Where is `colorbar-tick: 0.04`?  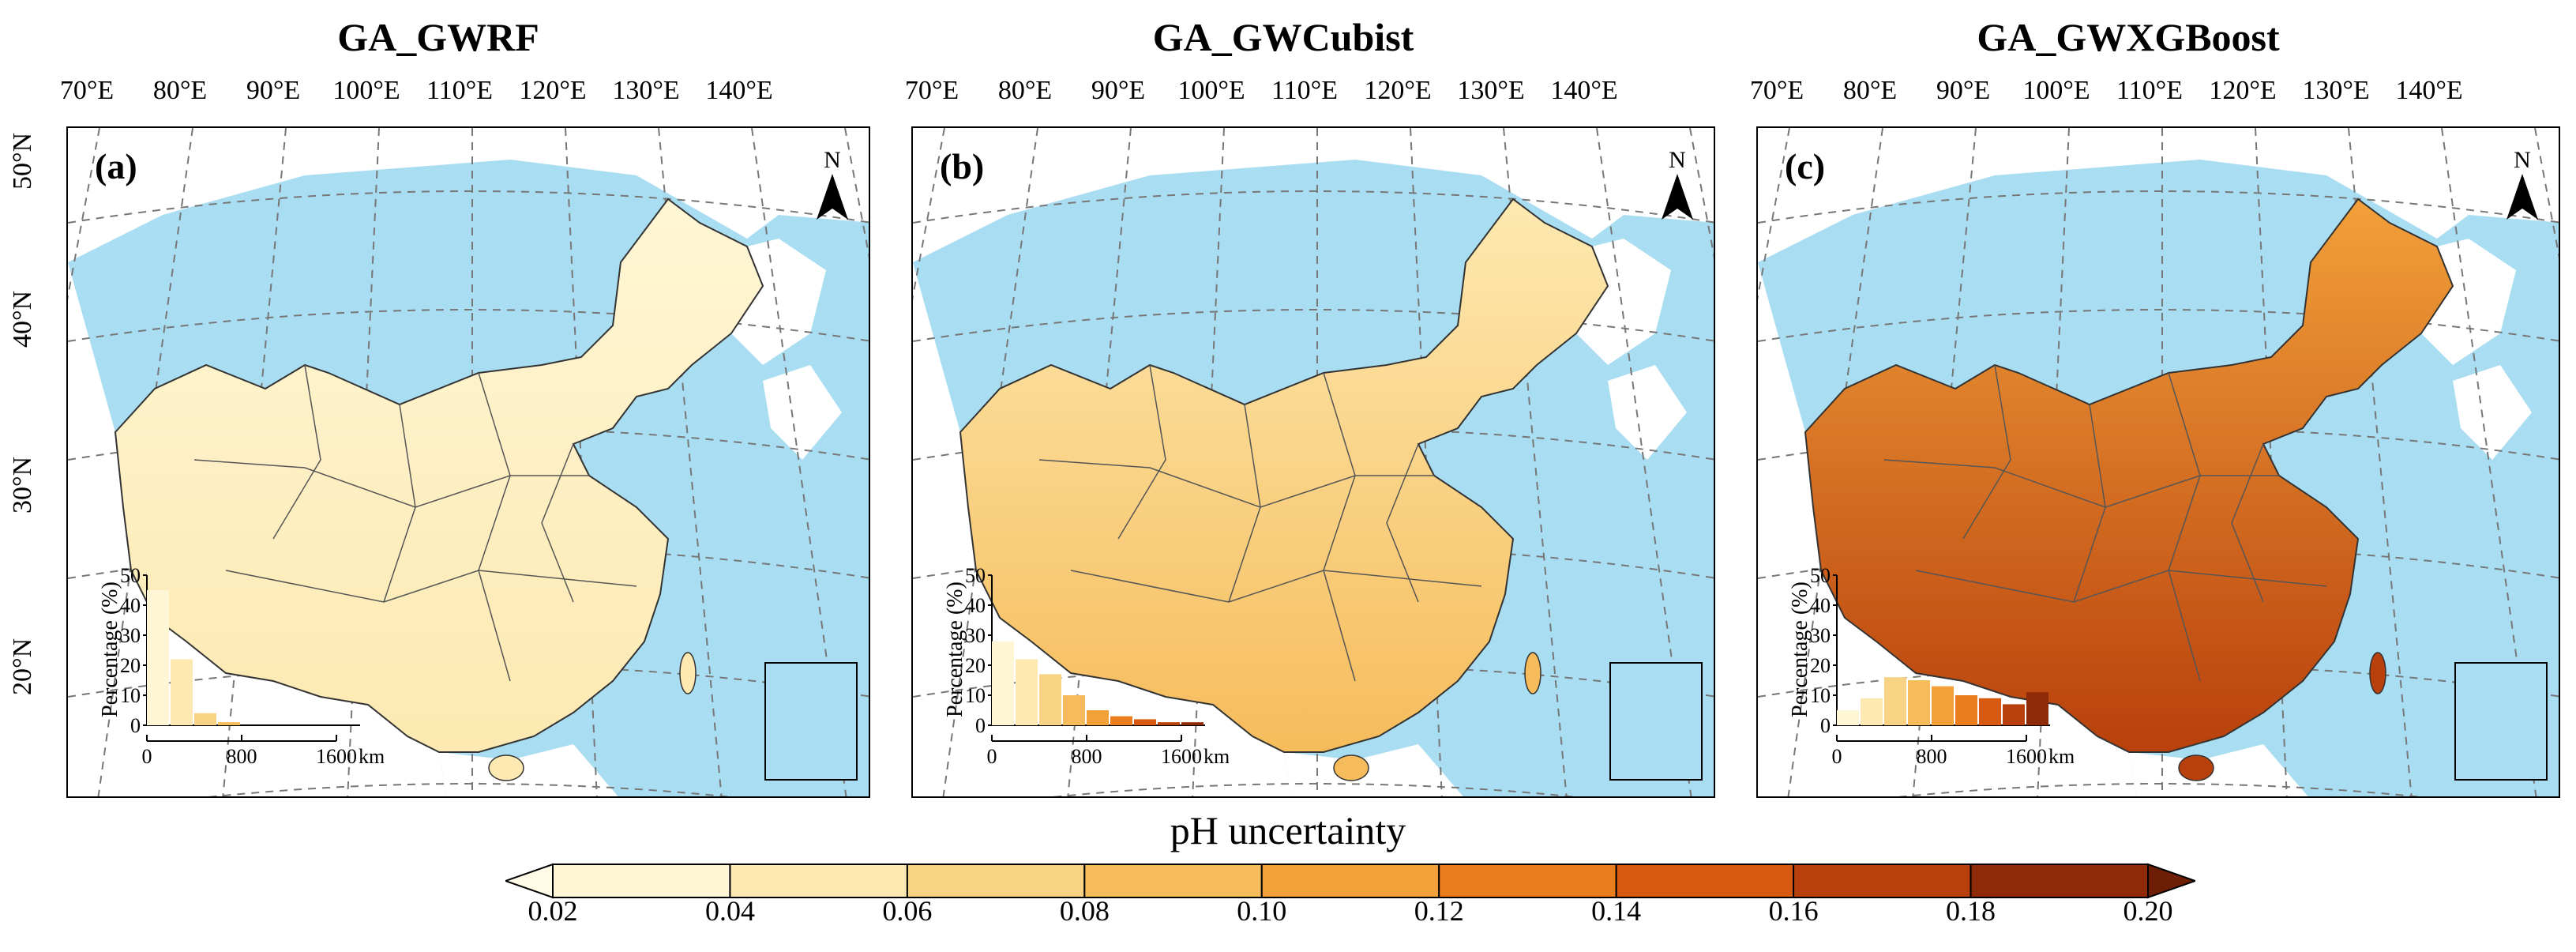 colorbar-tick: 0.04 is located at coordinates (729, 911).